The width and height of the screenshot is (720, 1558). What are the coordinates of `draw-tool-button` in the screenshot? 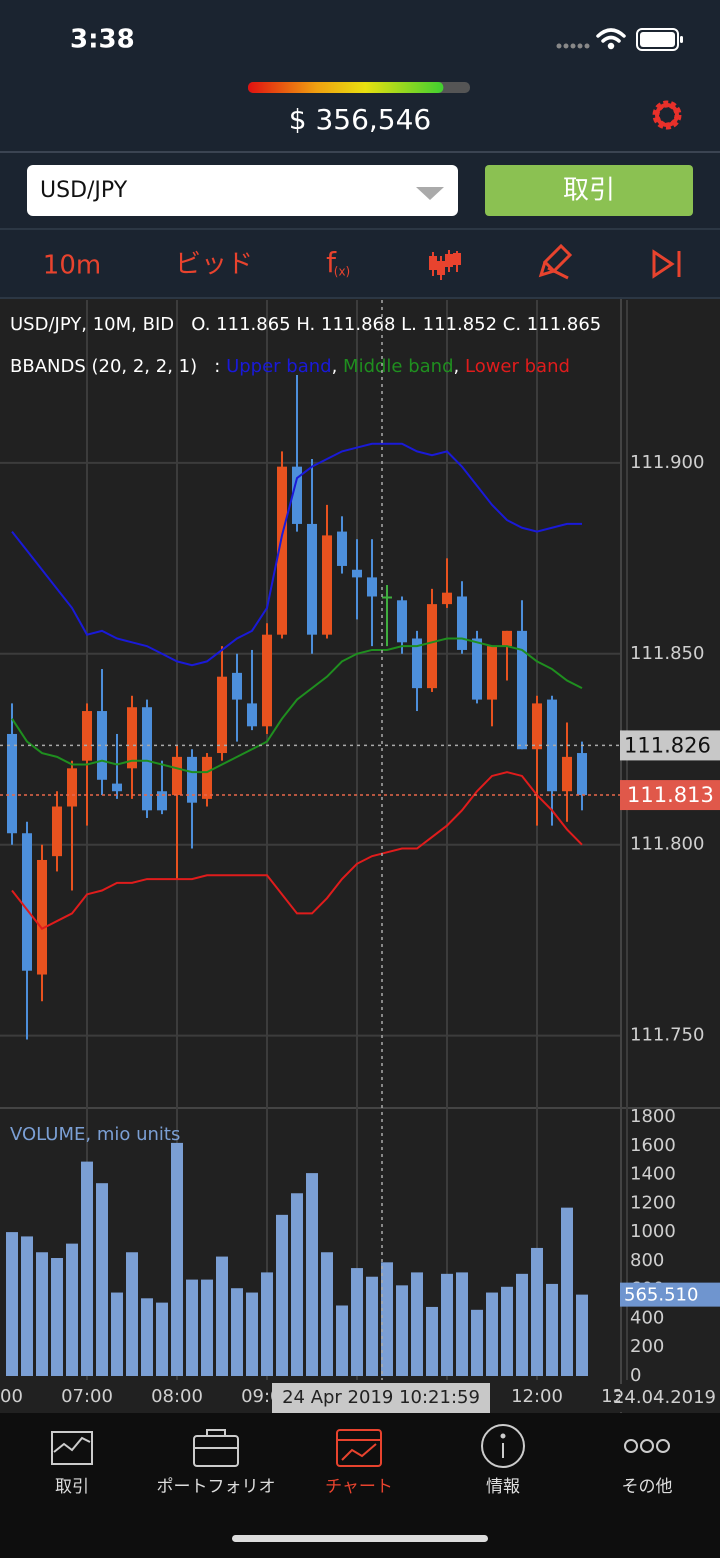 It's located at (555, 261).